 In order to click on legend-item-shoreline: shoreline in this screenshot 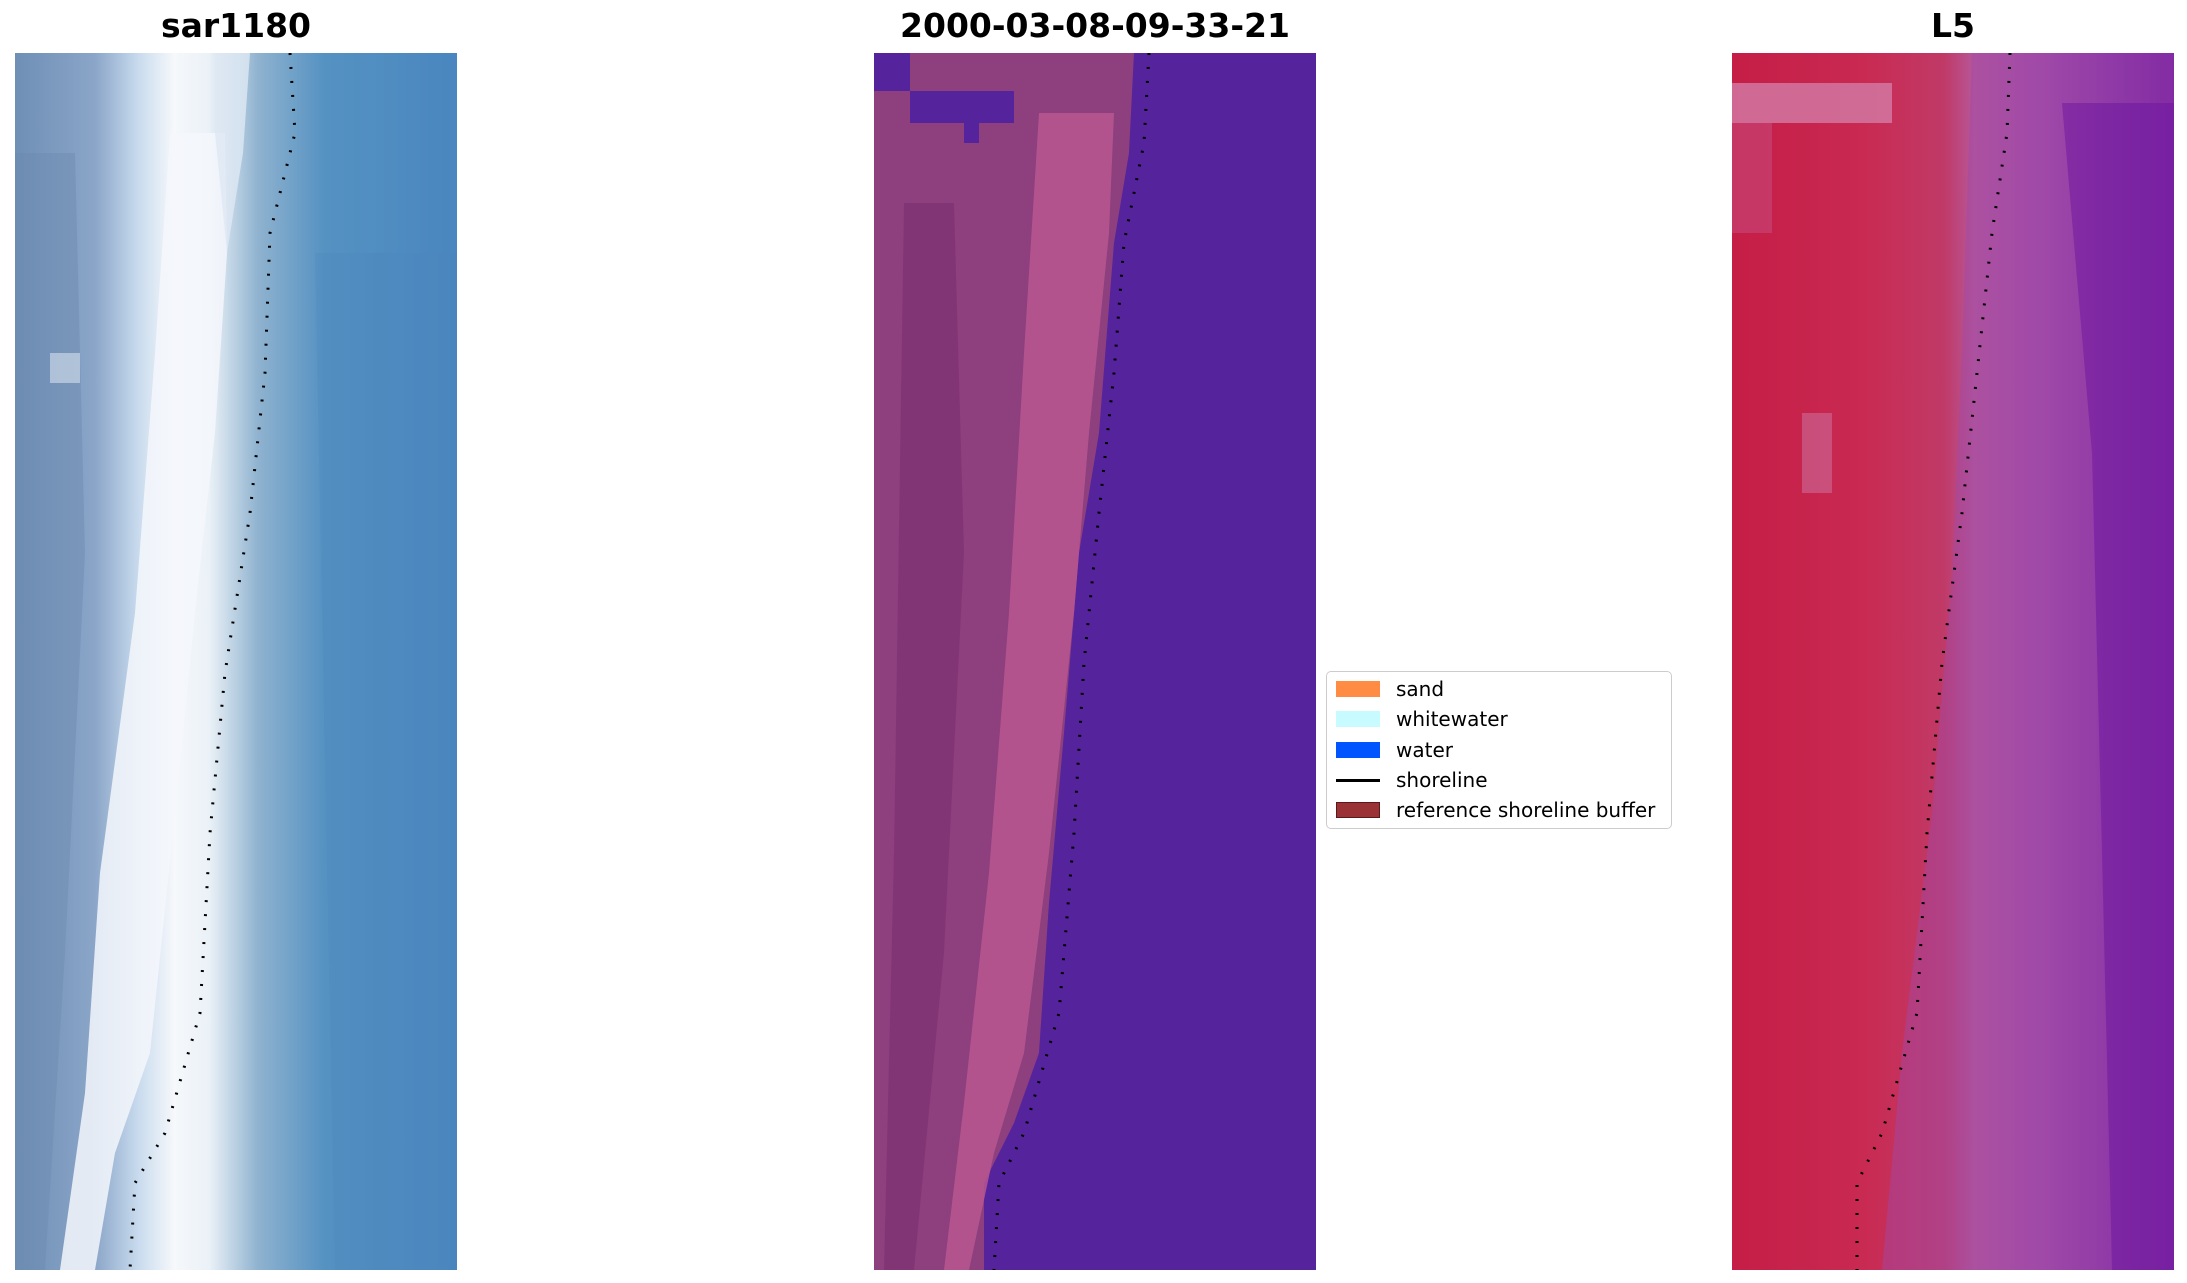, I will do `click(1412, 780)`.